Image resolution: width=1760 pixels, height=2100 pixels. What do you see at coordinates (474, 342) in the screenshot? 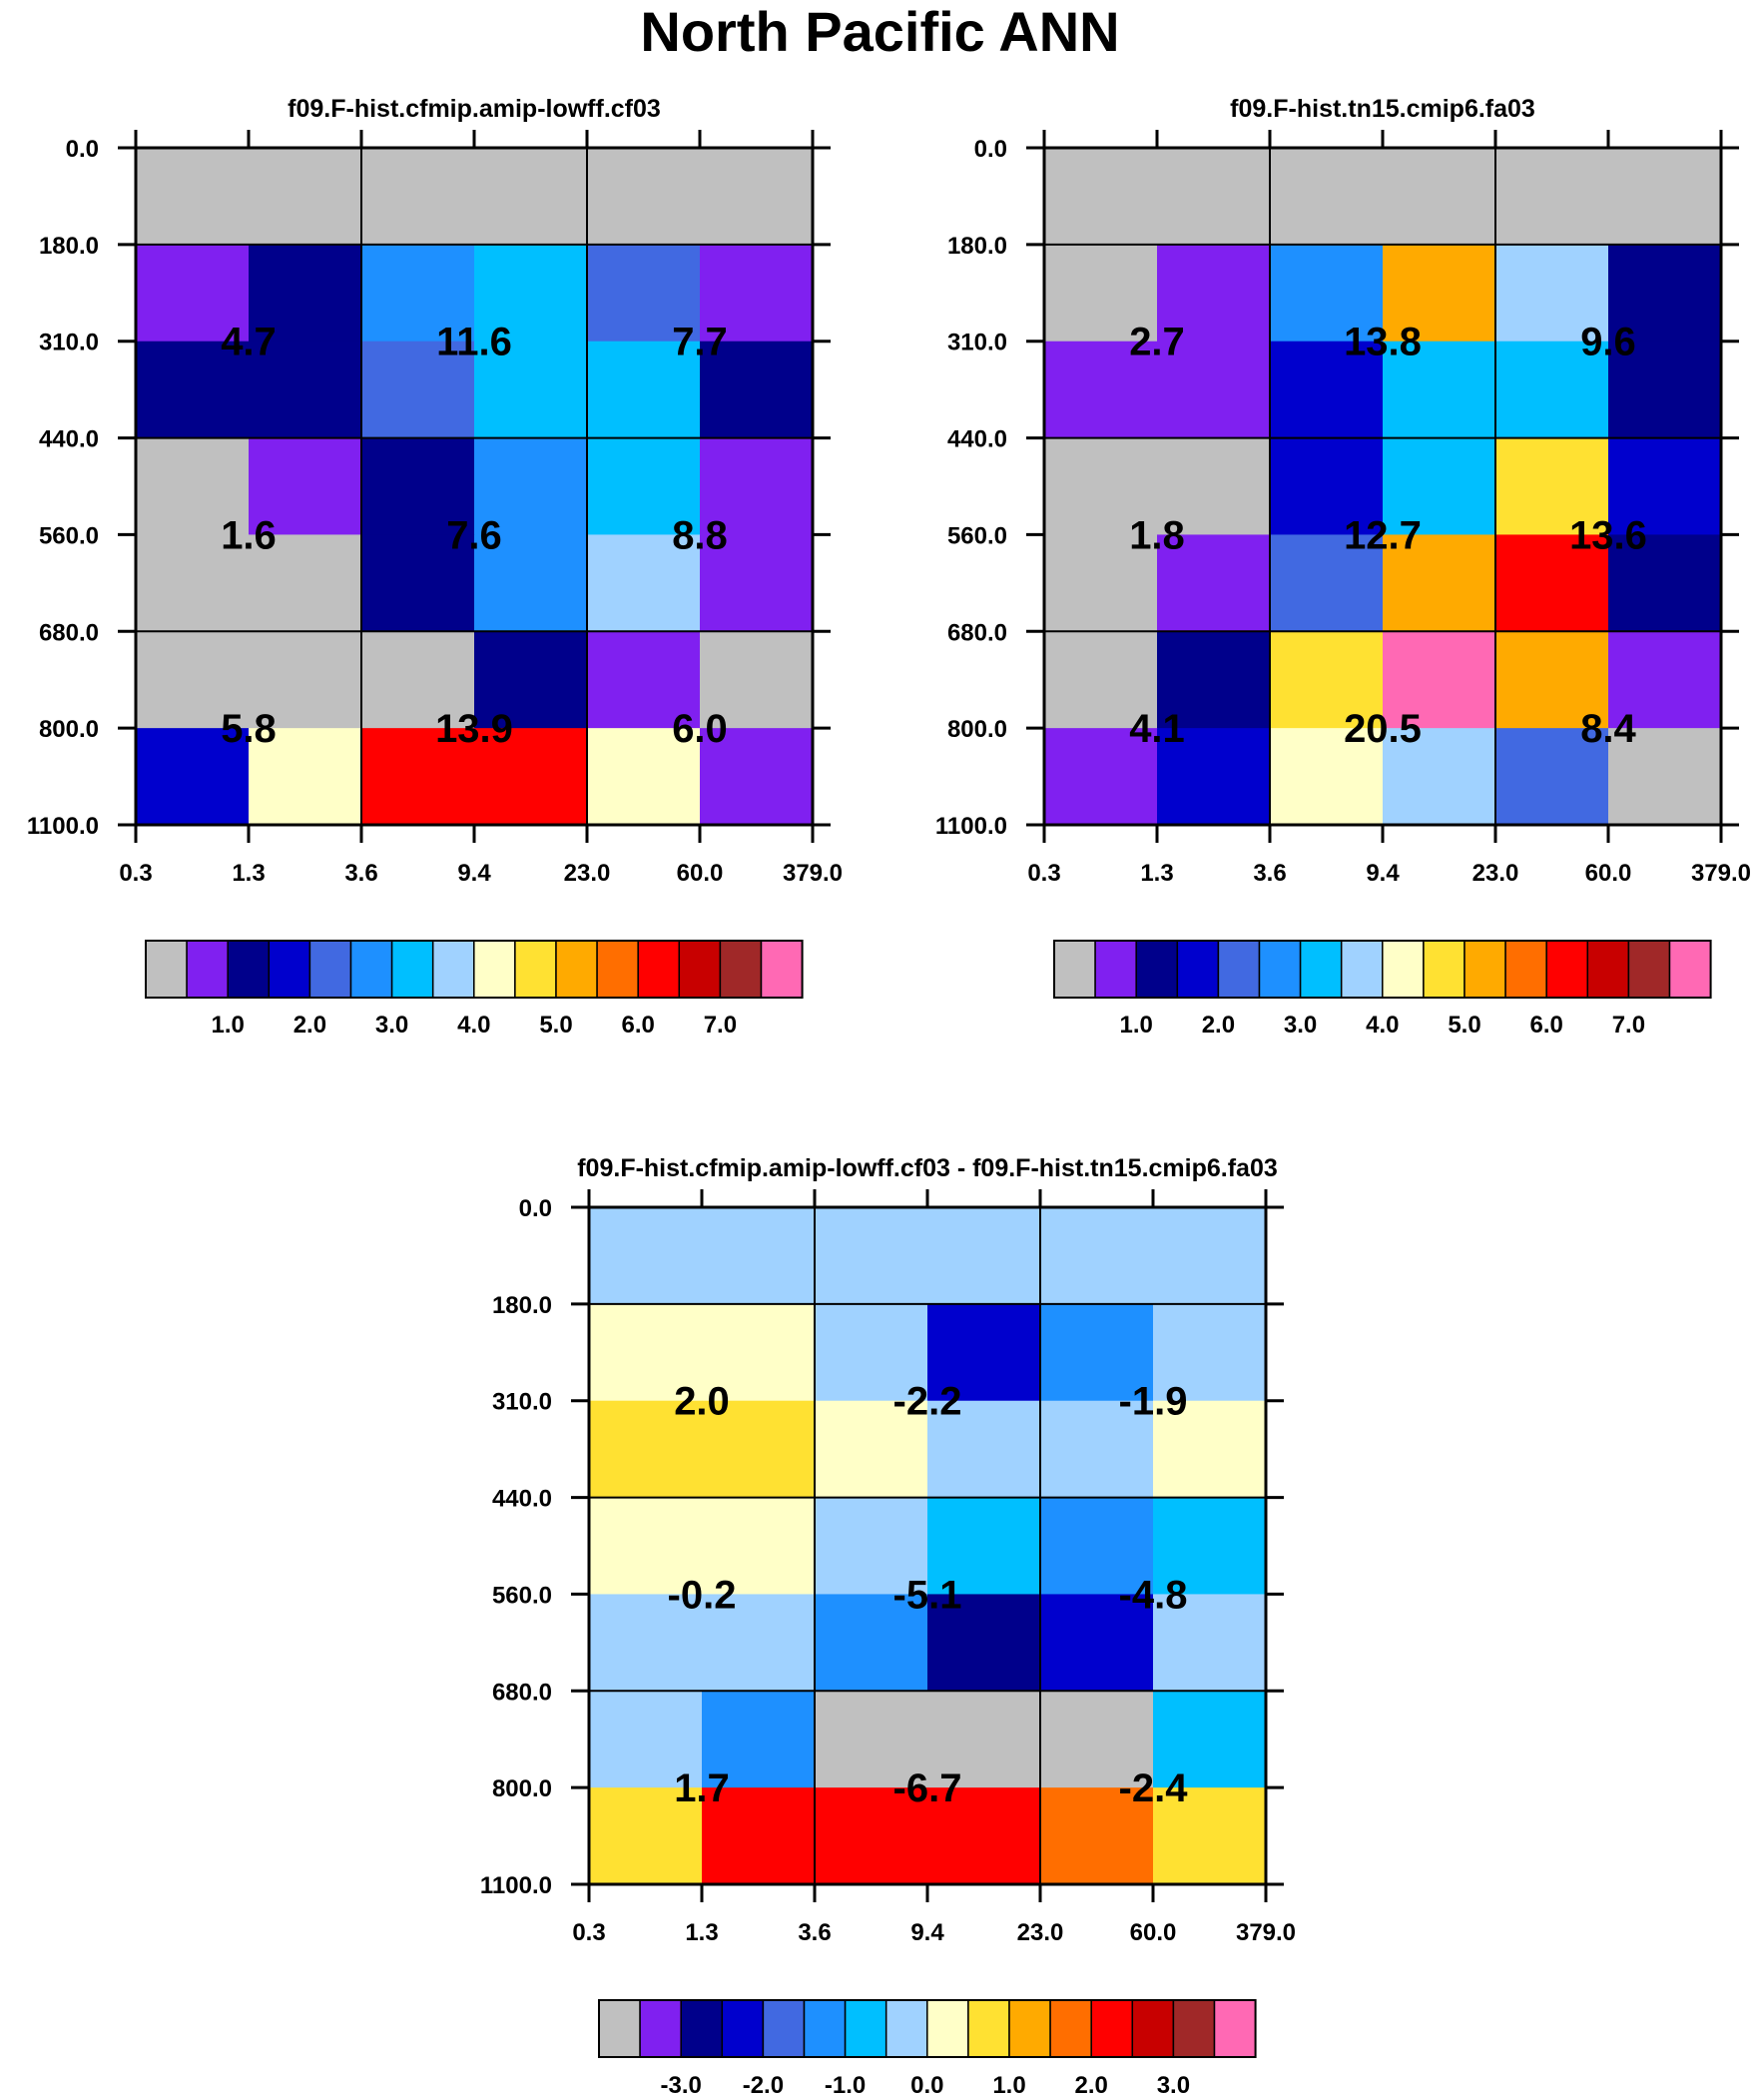
I see `cell-value-label: 11.6` at bounding box center [474, 342].